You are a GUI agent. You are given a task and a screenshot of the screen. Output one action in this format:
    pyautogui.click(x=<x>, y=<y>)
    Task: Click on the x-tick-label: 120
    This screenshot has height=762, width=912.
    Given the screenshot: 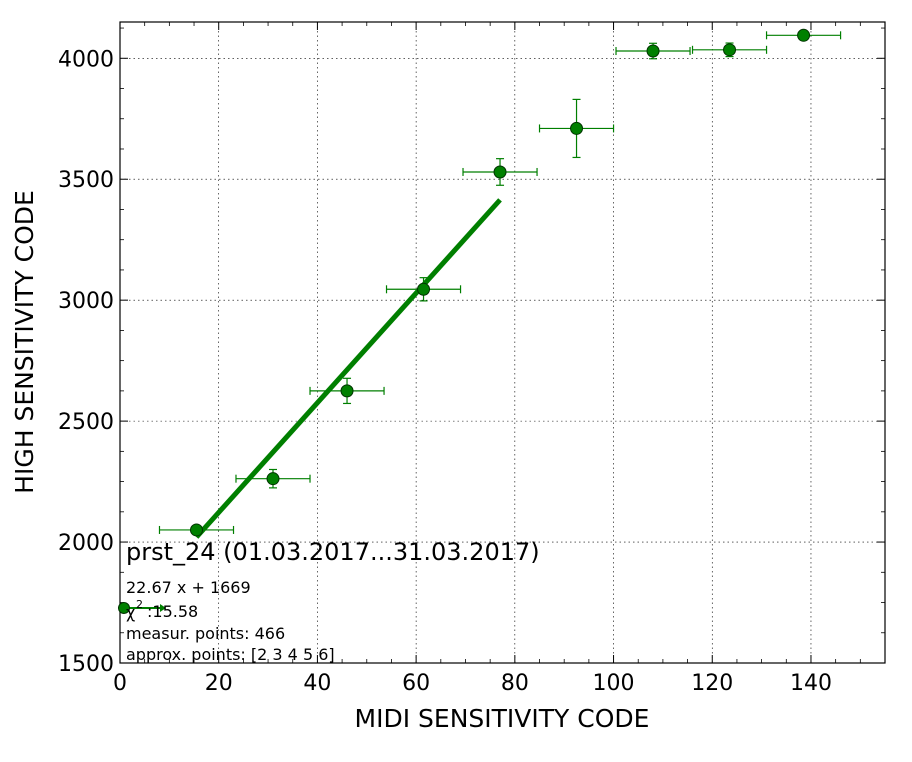 What is the action you would take?
    pyautogui.click(x=712, y=683)
    